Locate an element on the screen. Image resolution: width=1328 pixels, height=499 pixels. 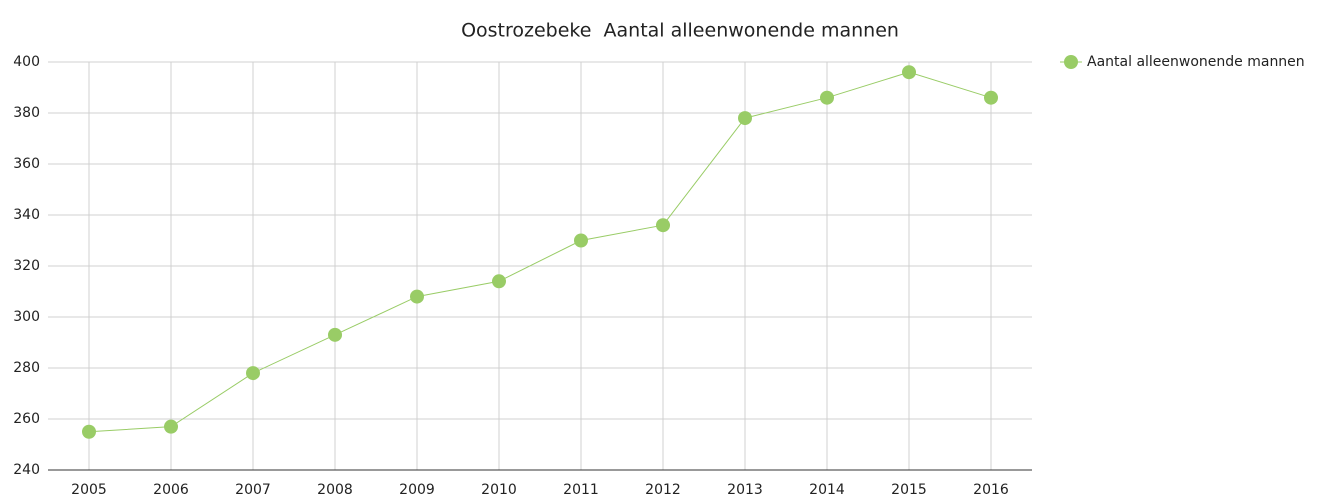
y-tick-label: 340 is located at coordinates (26, 215).